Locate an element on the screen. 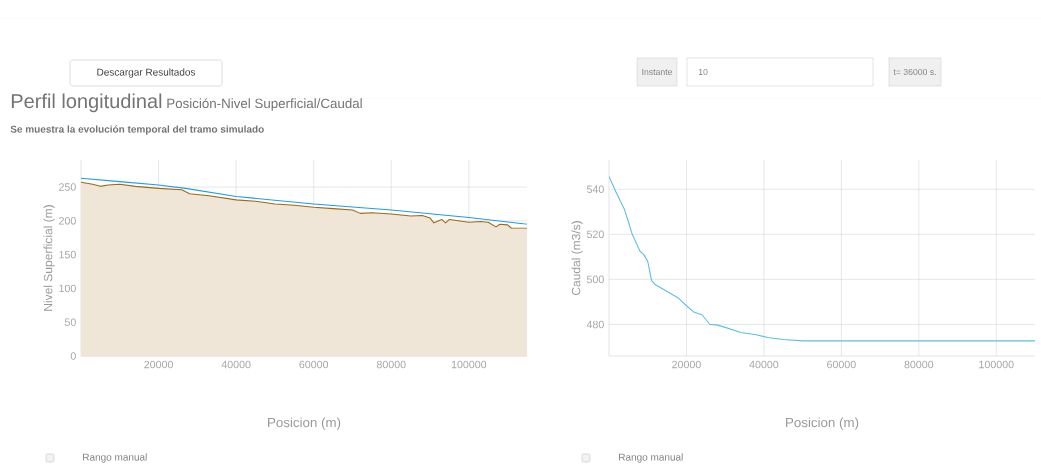 This screenshot has height=474, width=1041. text: Se muestra la evolución temporal del tramo simulado is located at coordinates (137, 130).